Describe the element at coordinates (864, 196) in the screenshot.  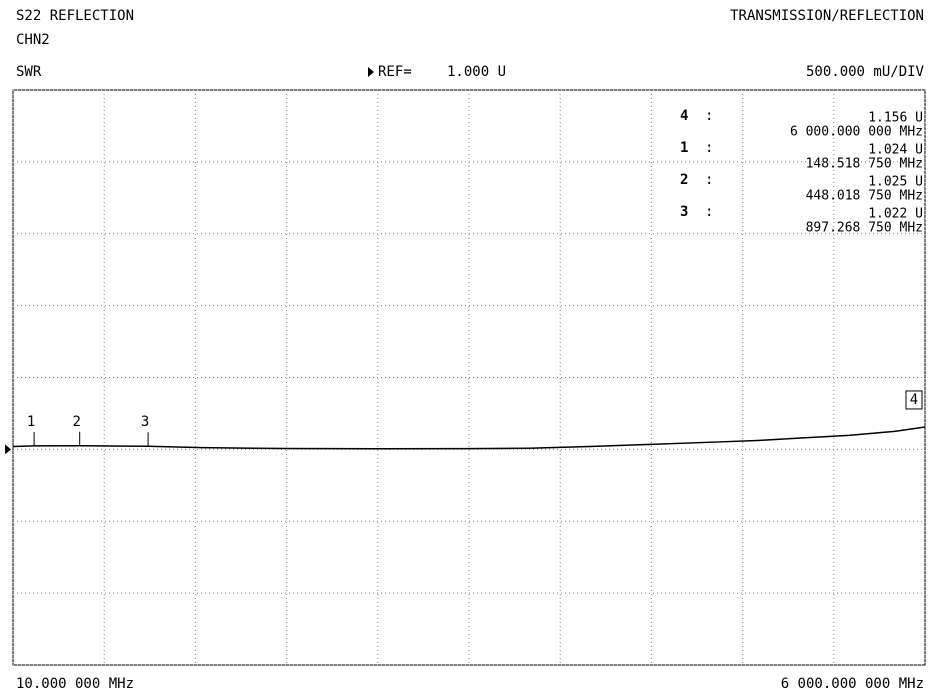
I see `marker-readout-frequency: 448.018 750 MHz` at that location.